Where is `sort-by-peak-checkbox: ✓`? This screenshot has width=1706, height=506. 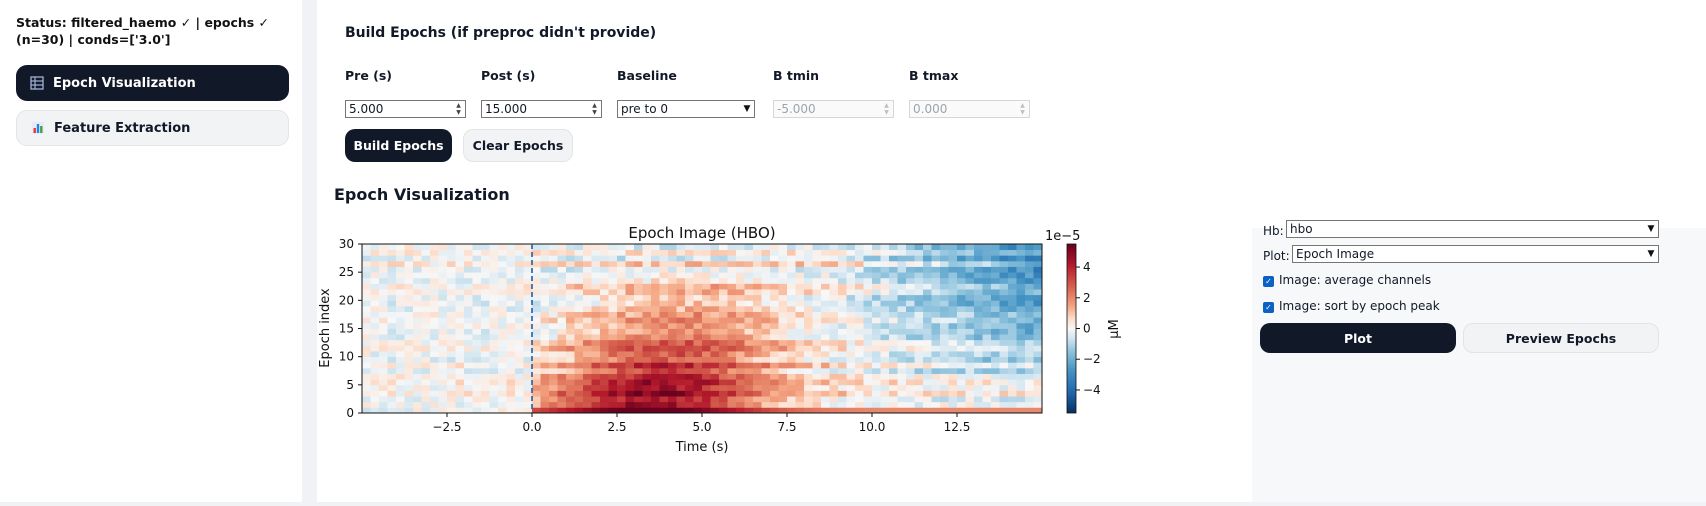 sort-by-peak-checkbox: ✓ is located at coordinates (1268, 307).